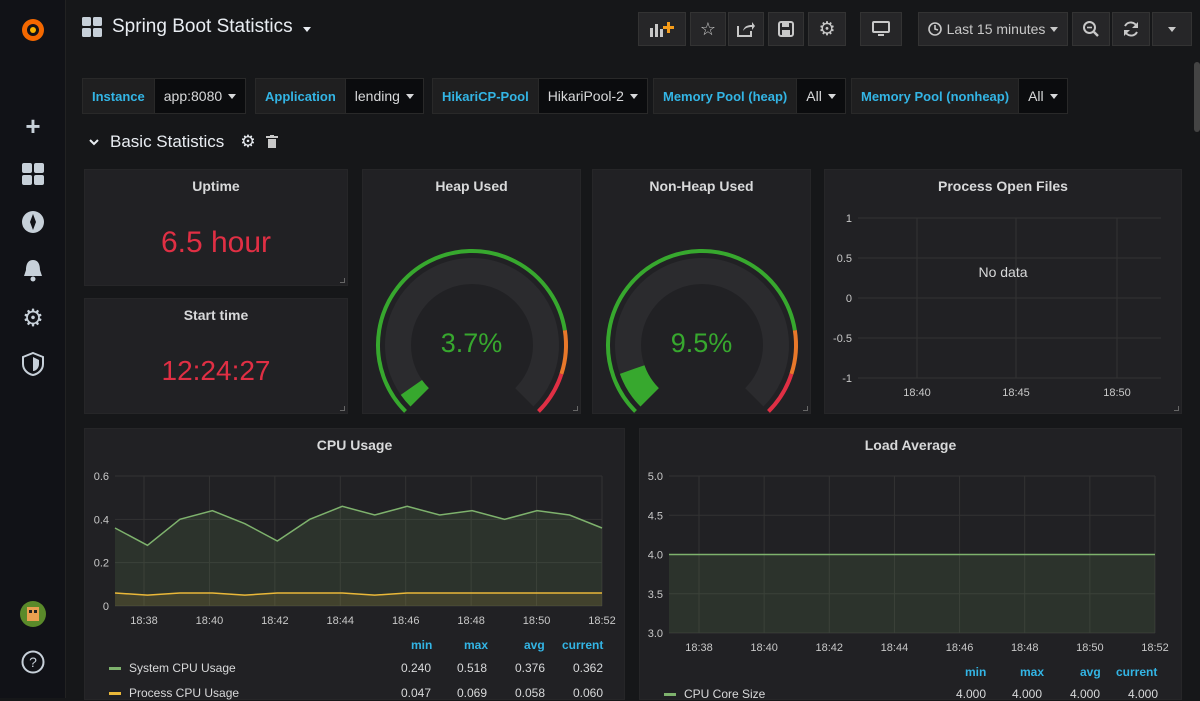  Describe the element at coordinates (1003, 272) in the screenshot. I see `no-data-label: No data` at that location.